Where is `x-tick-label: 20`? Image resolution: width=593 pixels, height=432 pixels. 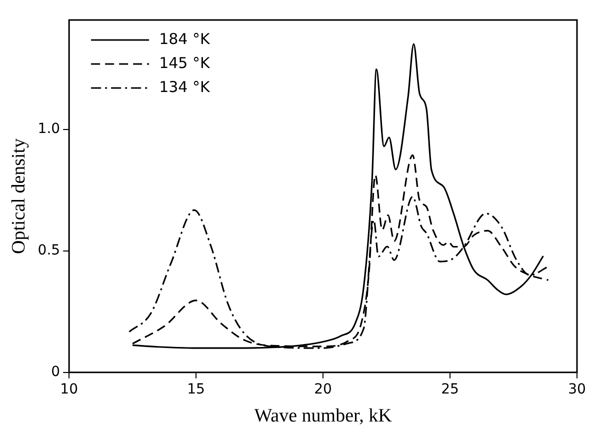 x-tick-label: 20 is located at coordinates (323, 389).